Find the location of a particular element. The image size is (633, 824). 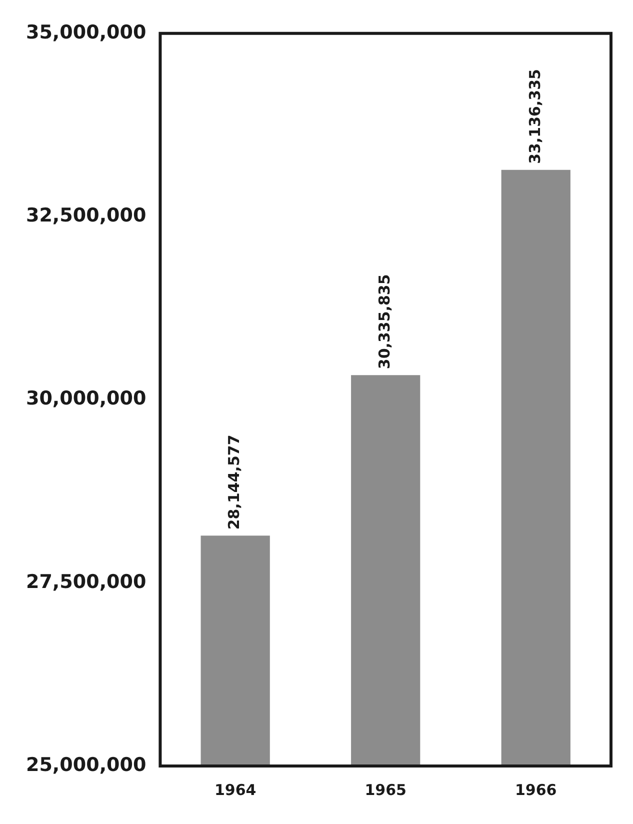

data-label: 33,136,335 is located at coordinates (535, 116).